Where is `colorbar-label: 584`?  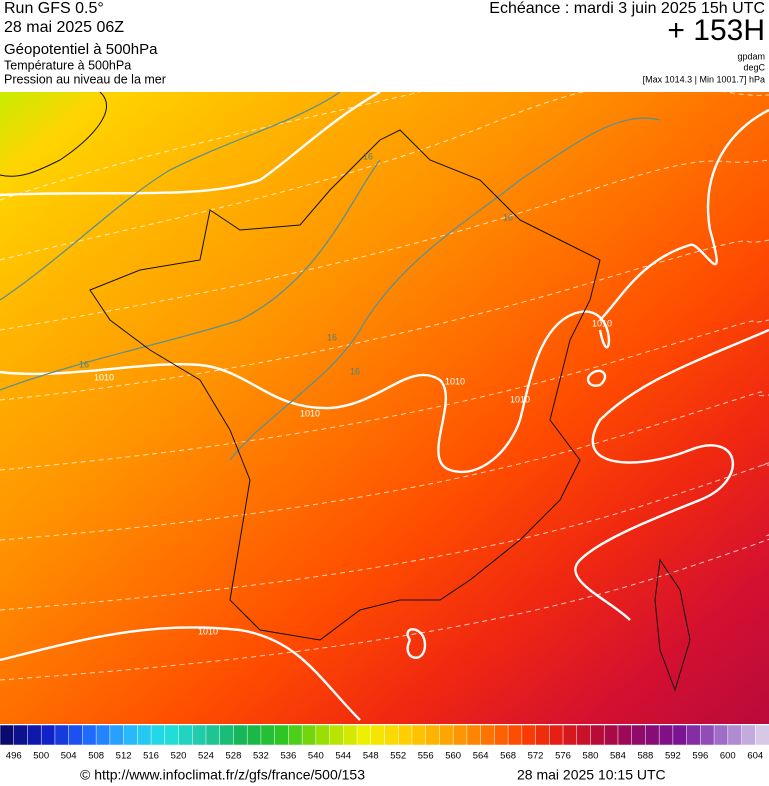
colorbar-label: 584 is located at coordinates (618, 756).